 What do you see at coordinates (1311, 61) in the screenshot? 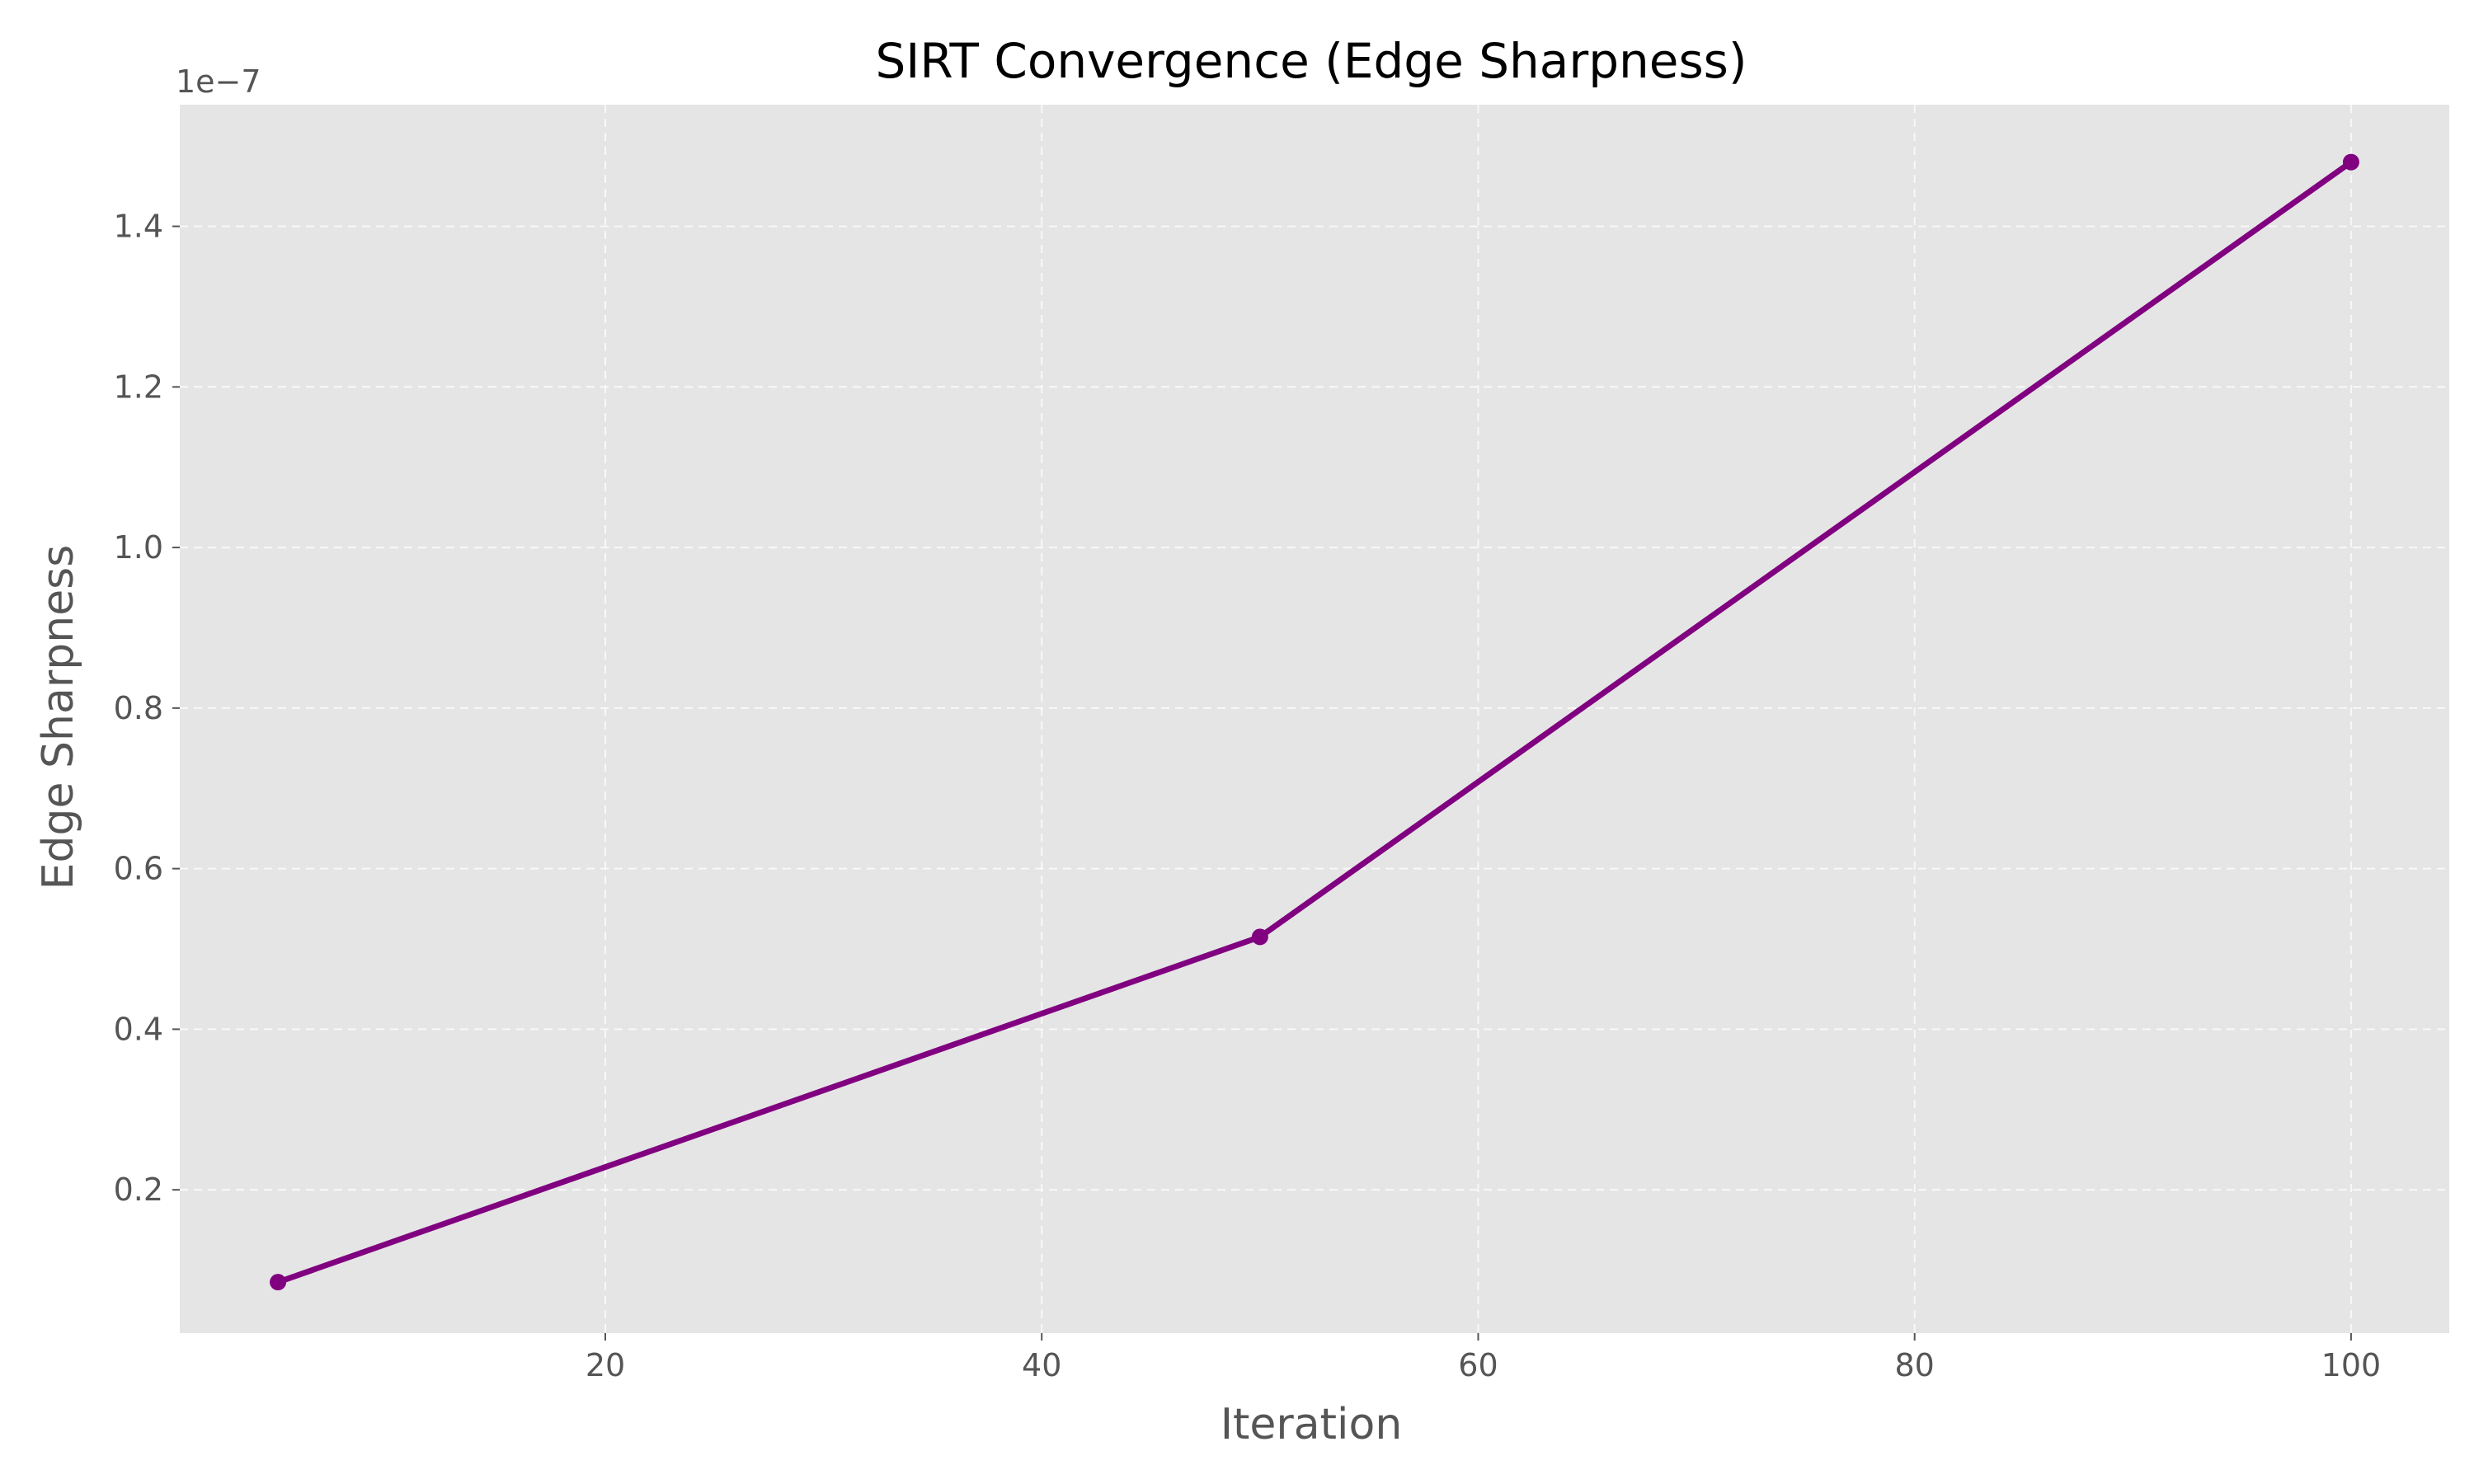
I see `chart-title: SIRT Convergence (Edge Sharpness)` at bounding box center [1311, 61].